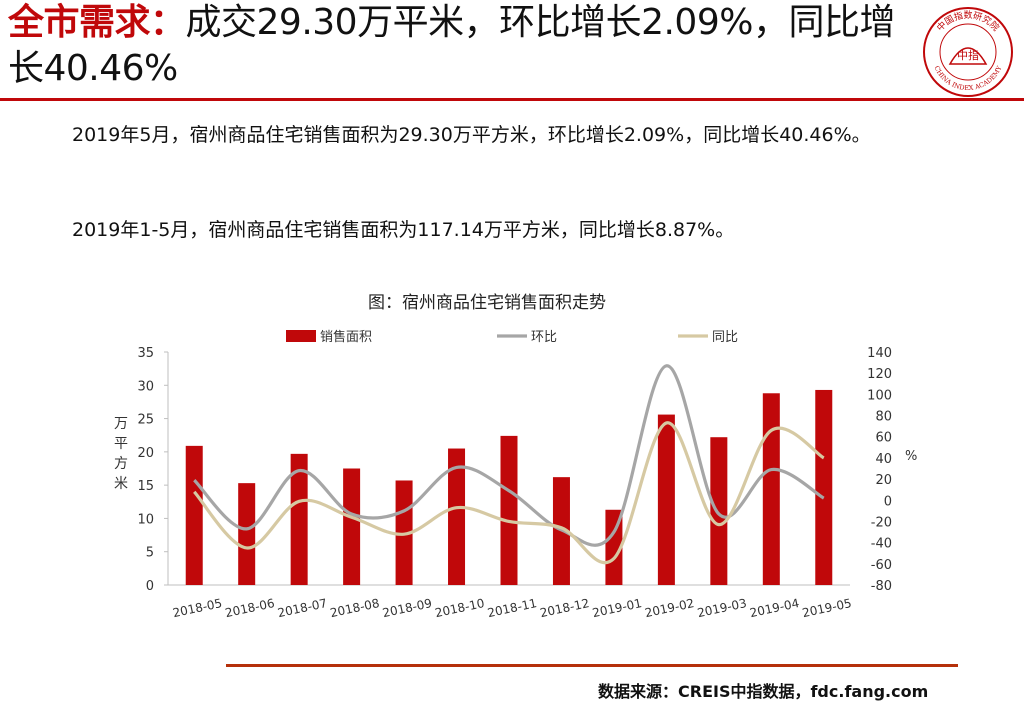 The image size is (1024, 709). I want to click on page-title: 全市需求：成交29.30万平米，环比增长2.09%，同比增长40.46%, so click(458, 46).